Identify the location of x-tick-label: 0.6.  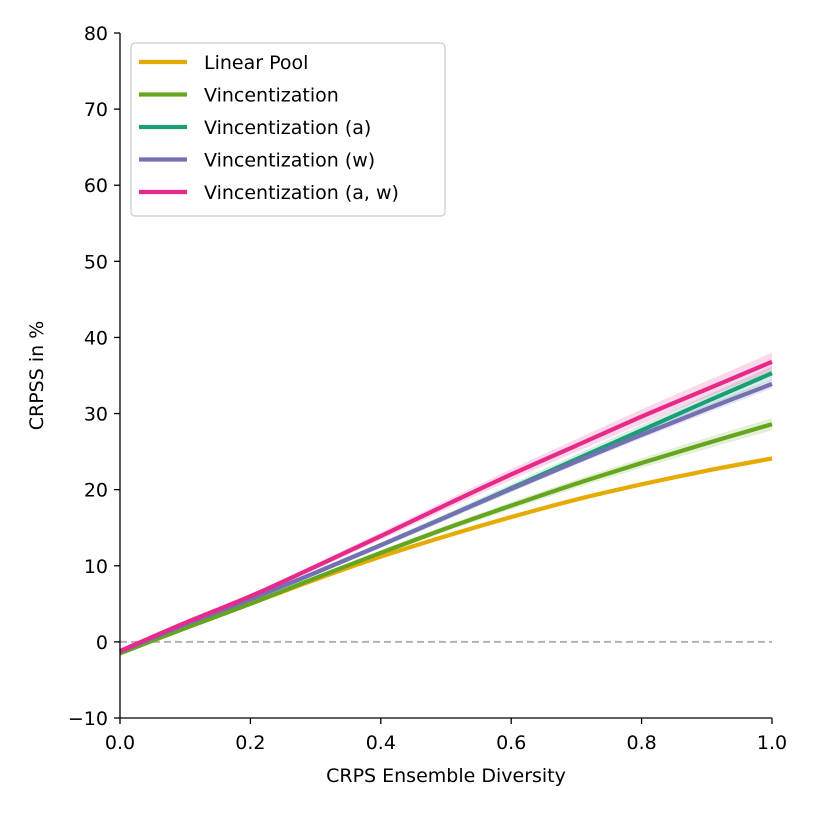
(511, 743).